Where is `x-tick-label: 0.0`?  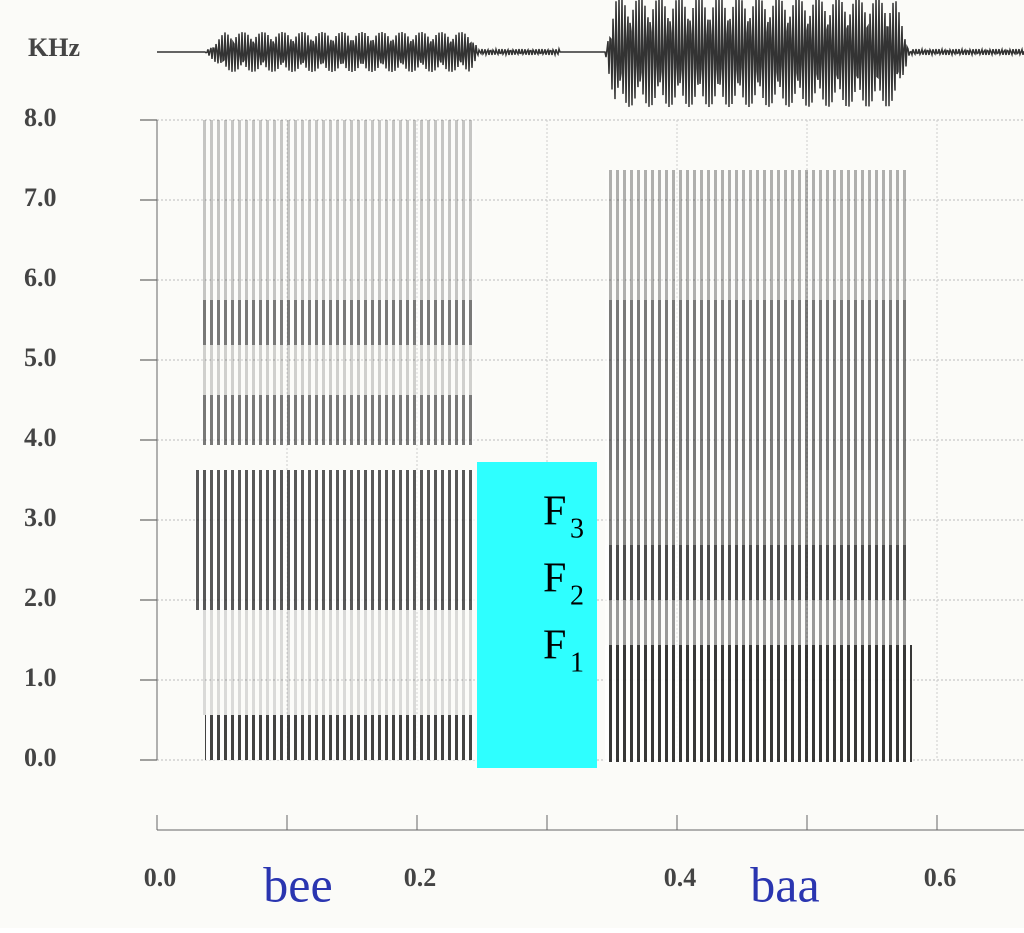
x-tick-label: 0.0 is located at coordinates (160, 877).